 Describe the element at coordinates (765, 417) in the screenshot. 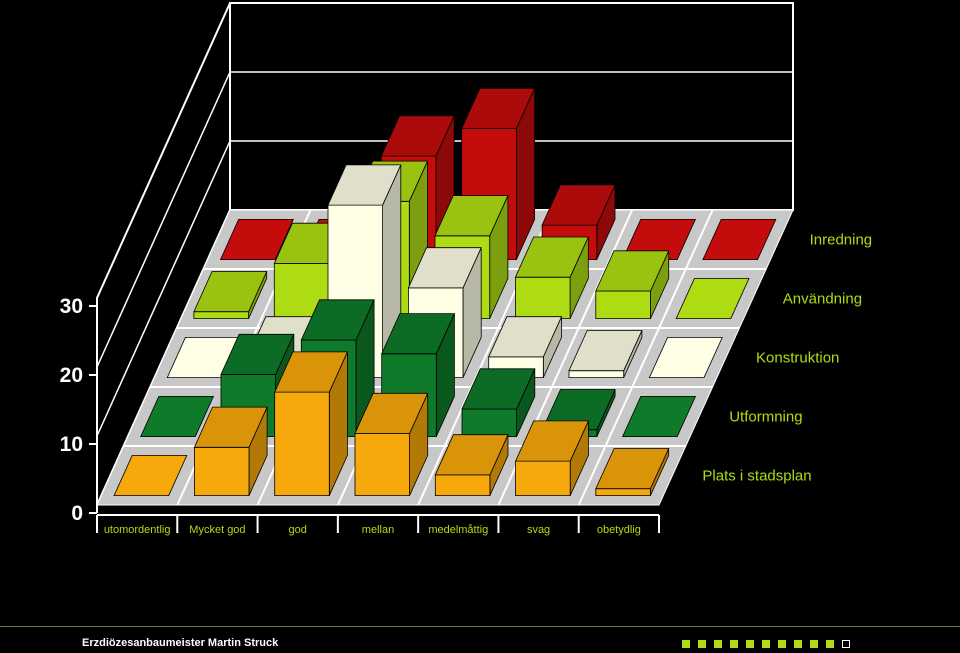

I see `series-label: Utformning` at that location.